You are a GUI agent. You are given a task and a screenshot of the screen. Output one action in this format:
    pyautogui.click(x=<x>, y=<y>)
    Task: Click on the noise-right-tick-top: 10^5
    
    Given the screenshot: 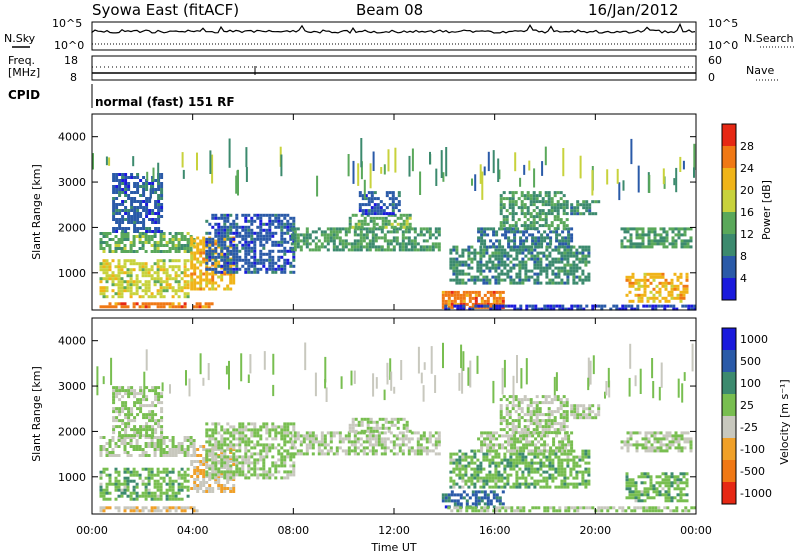 What is the action you would take?
    pyautogui.click(x=723, y=23)
    